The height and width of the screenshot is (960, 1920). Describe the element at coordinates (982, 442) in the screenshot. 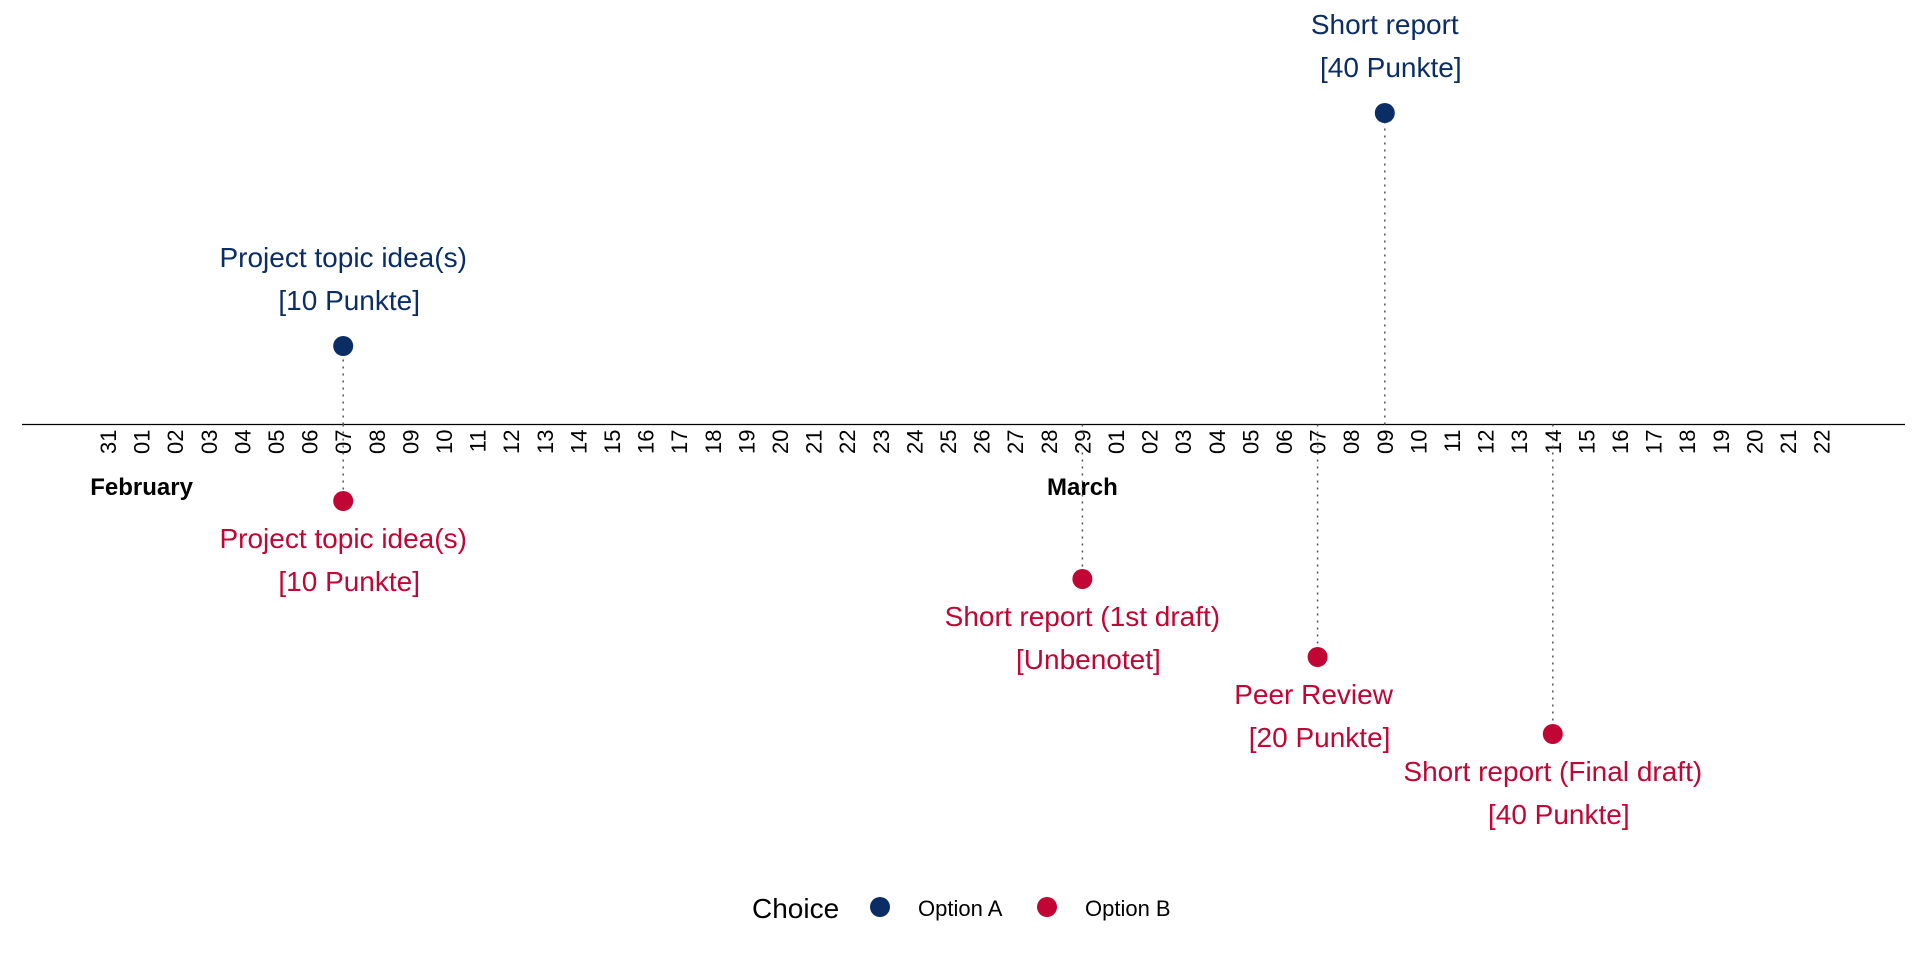

I see `date-tick-label: 26` at that location.